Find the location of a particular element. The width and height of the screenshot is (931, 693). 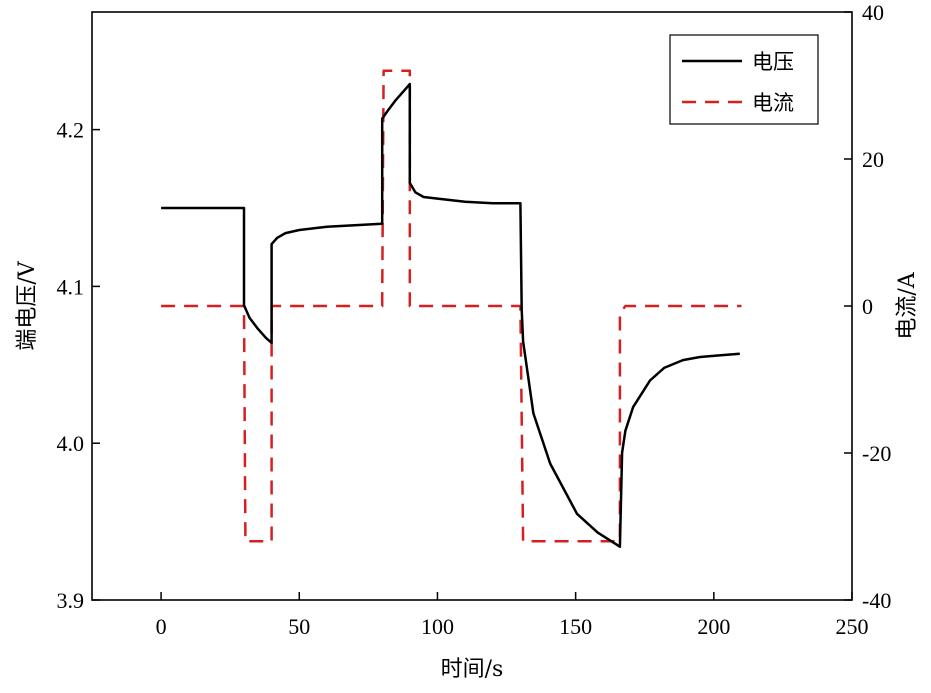

x-axis-label: 时间/s is located at coordinates (472, 669).